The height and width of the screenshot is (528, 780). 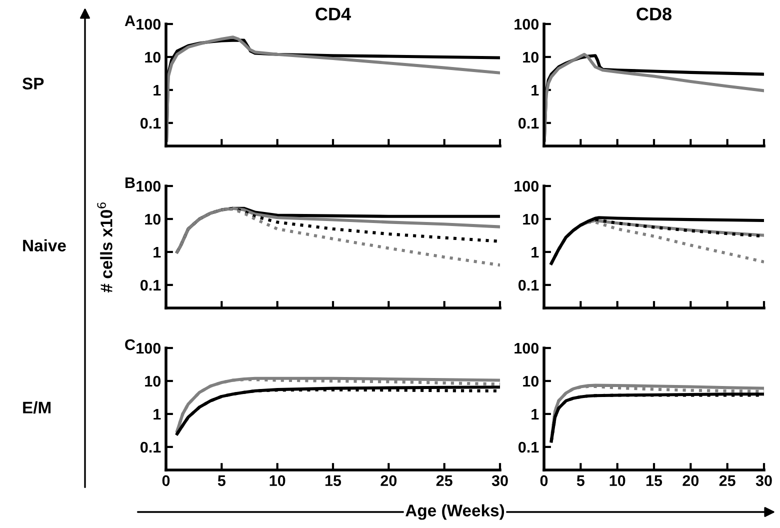 What do you see at coordinates (44, 245) in the screenshot?
I see `text: Naive` at bounding box center [44, 245].